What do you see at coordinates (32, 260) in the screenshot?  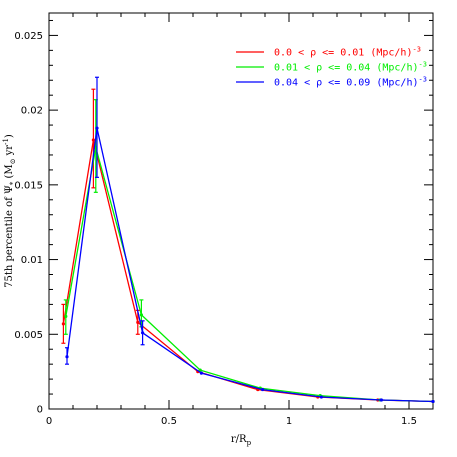 I see `y-tick-label: 0.01` at bounding box center [32, 260].